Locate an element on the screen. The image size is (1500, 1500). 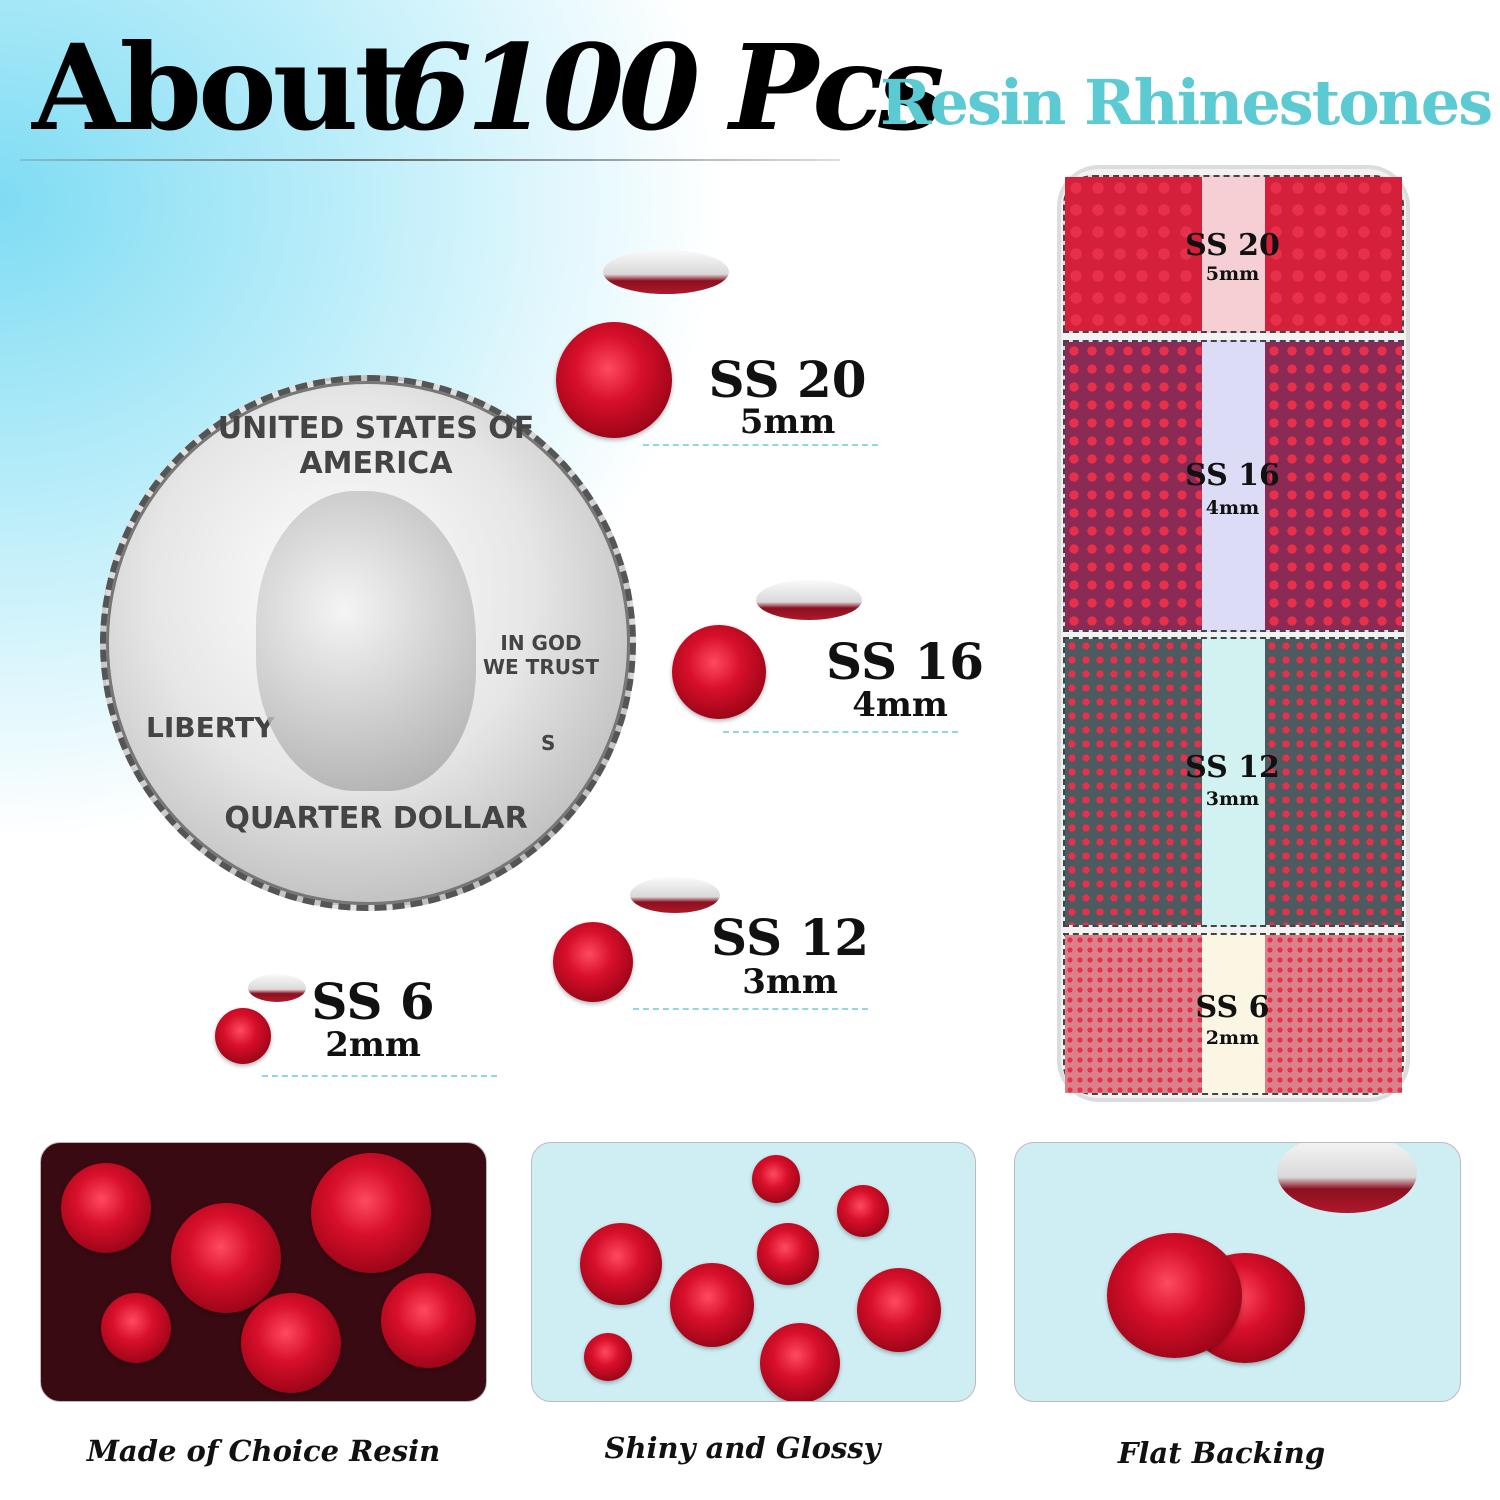
size-mm-ss20: 5mm is located at coordinates (787, 422).